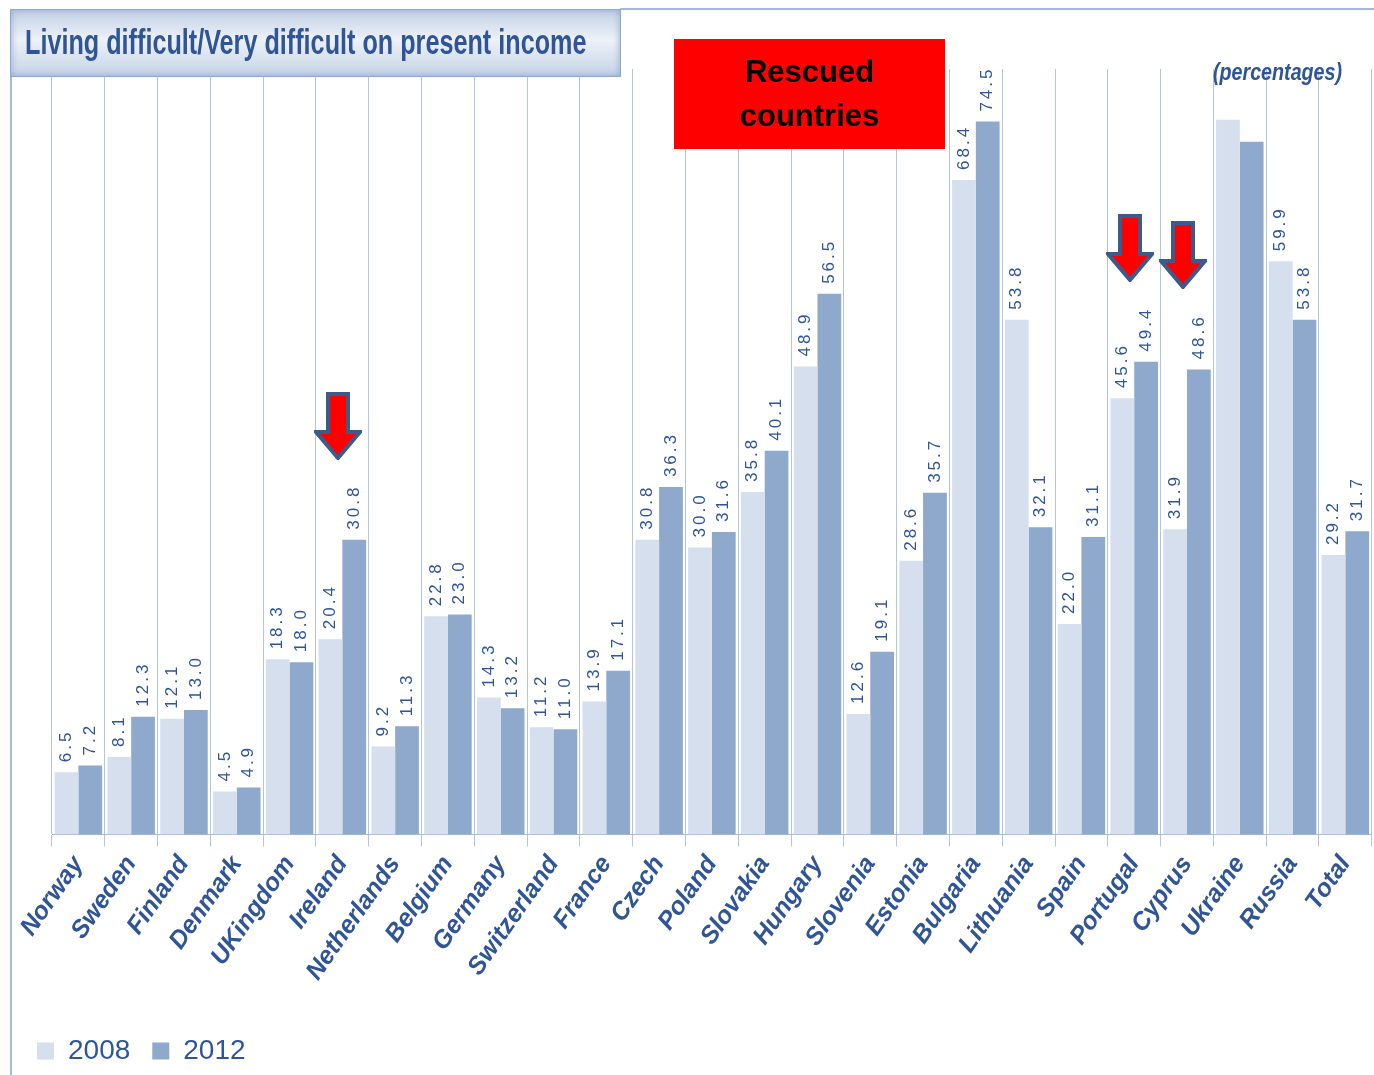 Image resolution: width=1374 pixels, height=1075 pixels. What do you see at coordinates (66, 746) in the screenshot?
I see `data-label: 6.5` at bounding box center [66, 746].